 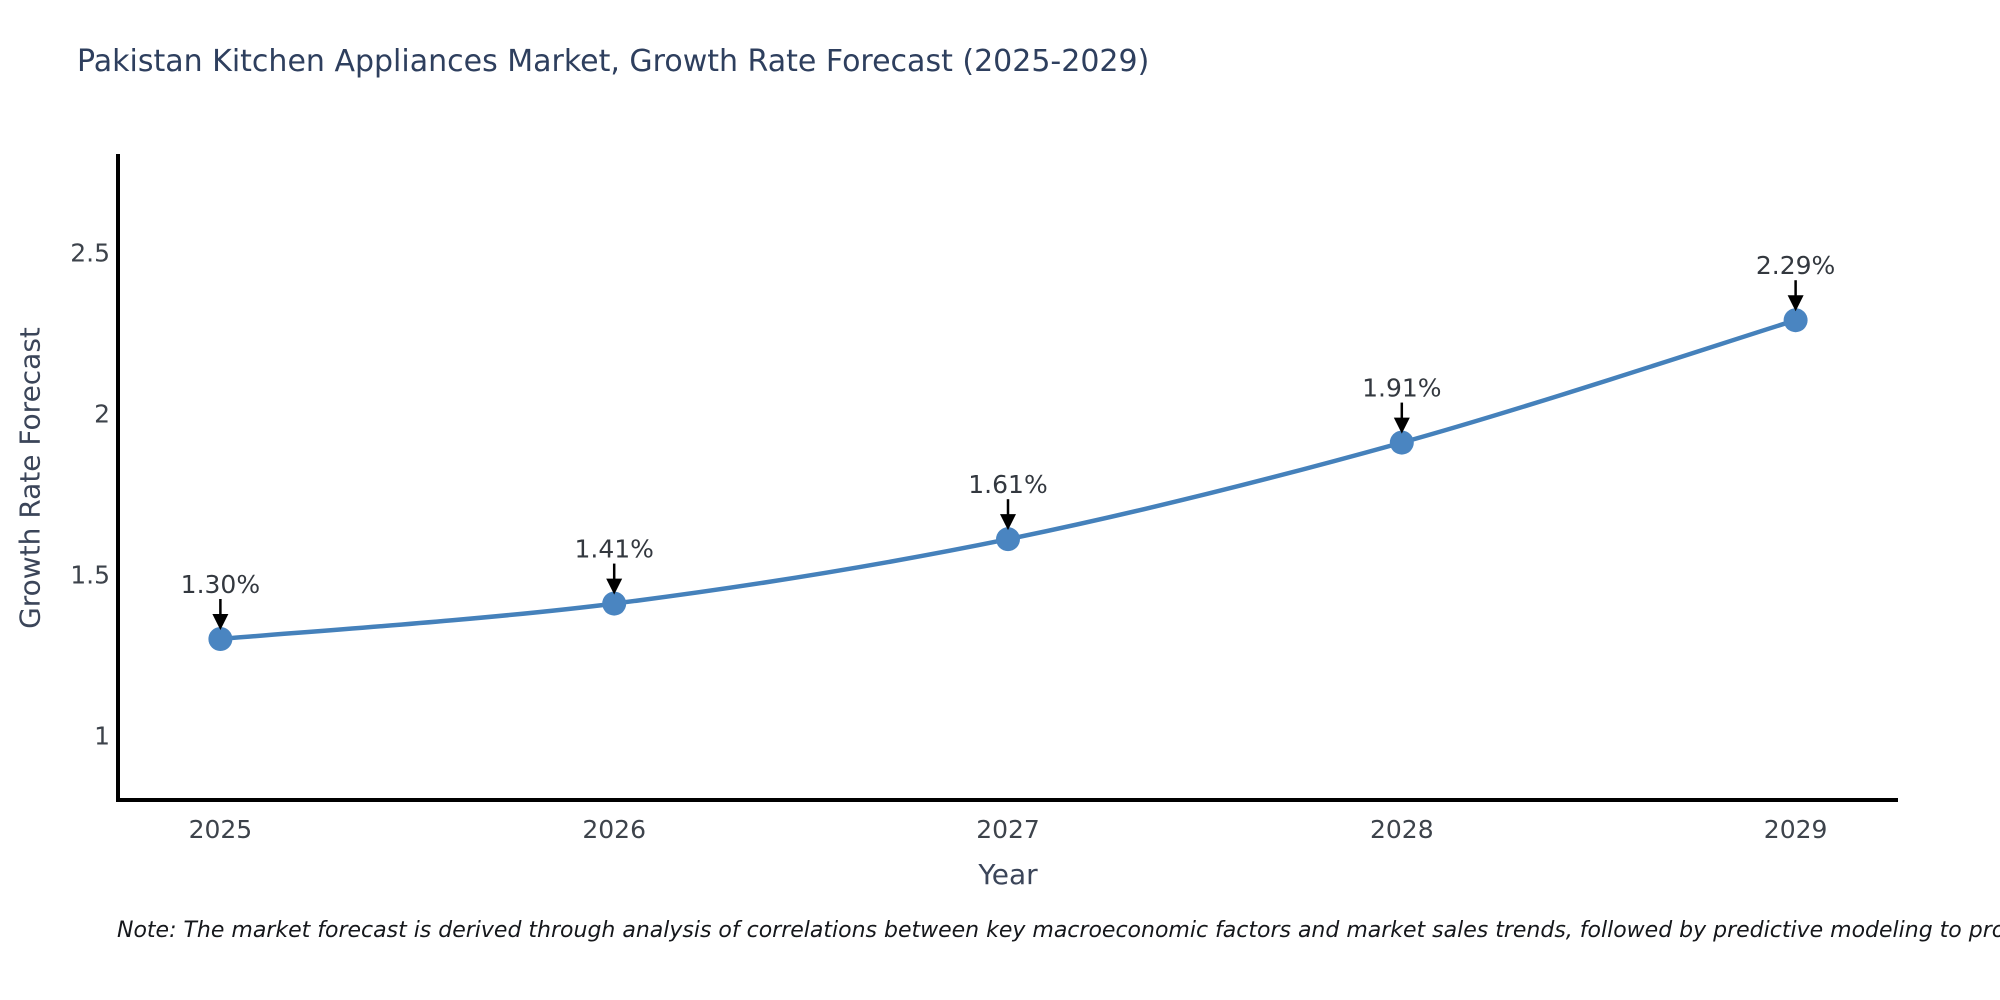 What do you see at coordinates (220, 639) in the screenshot?
I see `data-point-2025` at bounding box center [220, 639].